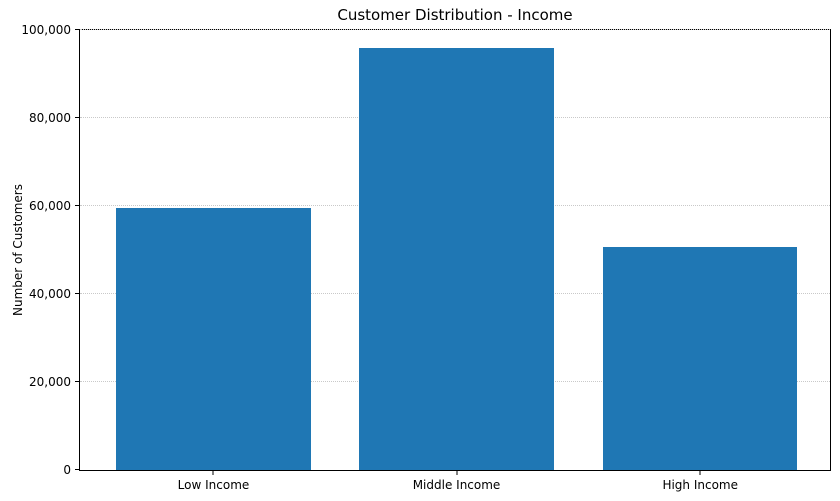 The width and height of the screenshot is (840, 501). I want to click on y-tick-label: 60,000, so click(50, 206).